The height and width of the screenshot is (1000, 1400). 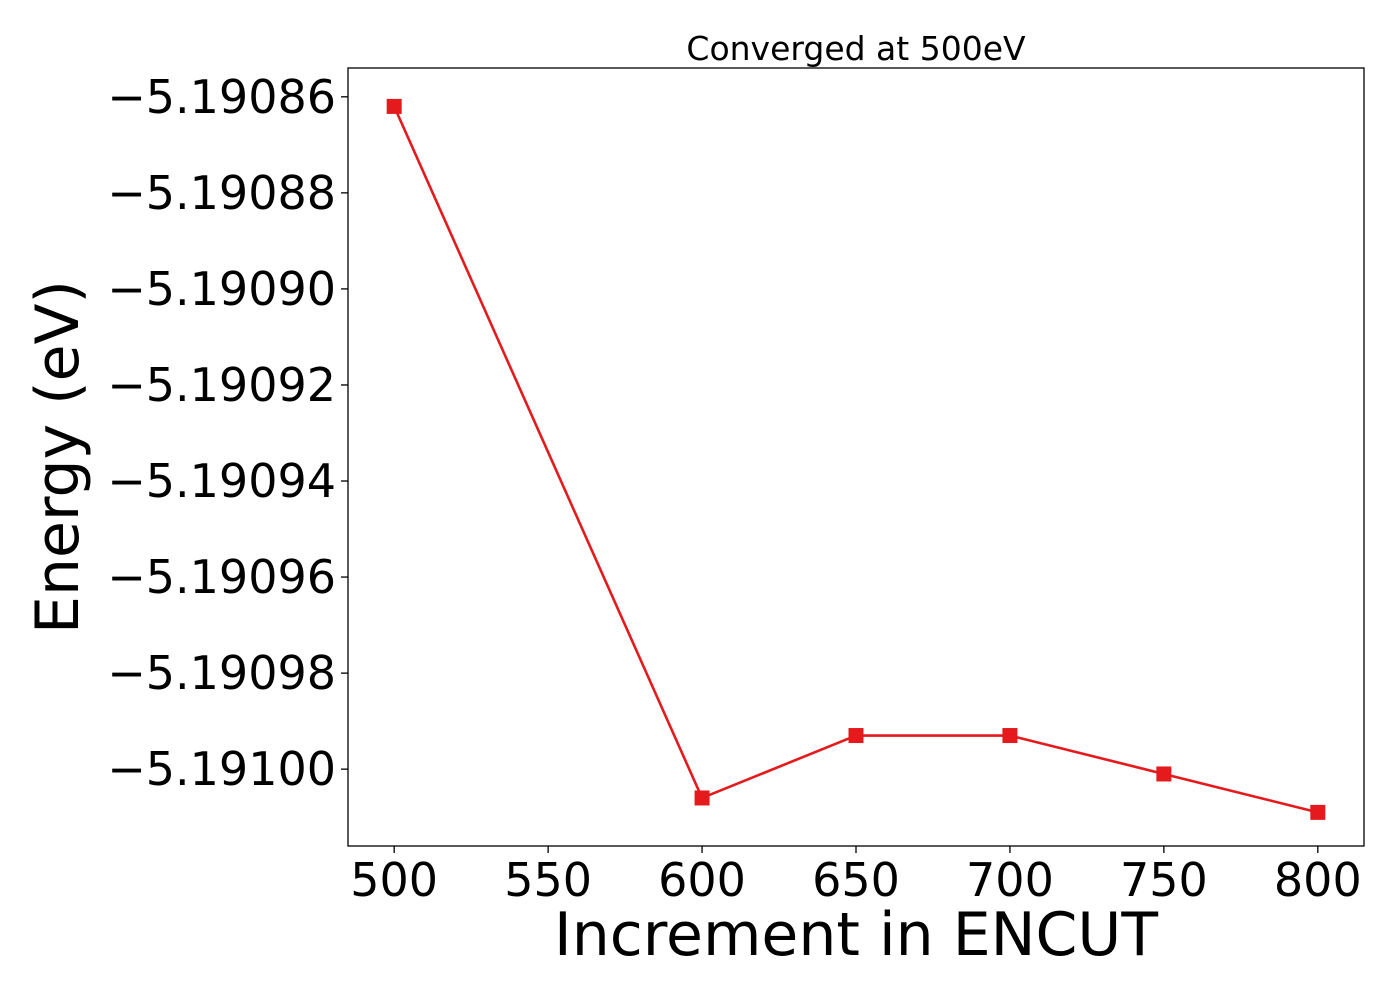 What do you see at coordinates (702, 880) in the screenshot?
I see `x-tick-label: 600` at bounding box center [702, 880].